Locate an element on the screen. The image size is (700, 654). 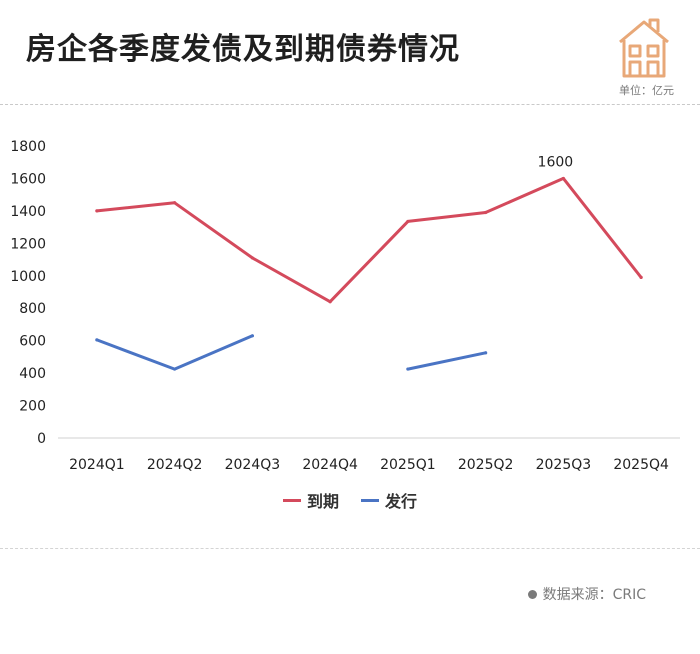
legend-swatch-issuance is located at coordinates (370, 500).